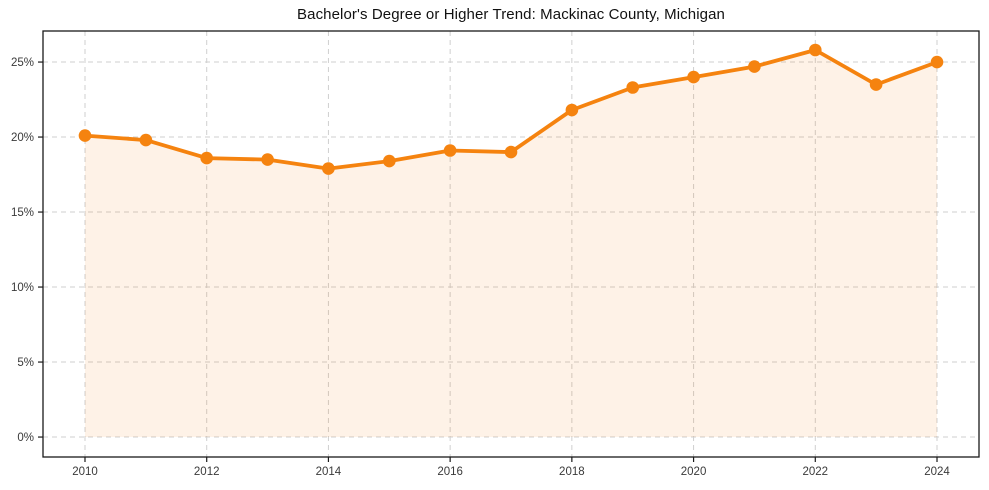 The height and width of the screenshot is (490, 989). What do you see at coordinates (572, 472) in the screenshot?
I see `x-tick-label: 2018` at bounding box center [572, 472].